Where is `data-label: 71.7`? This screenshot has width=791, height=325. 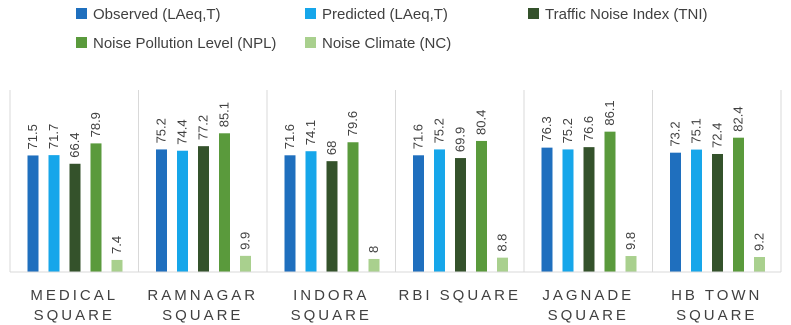
data-label: 71.7 is located at coordinates (53, 136).